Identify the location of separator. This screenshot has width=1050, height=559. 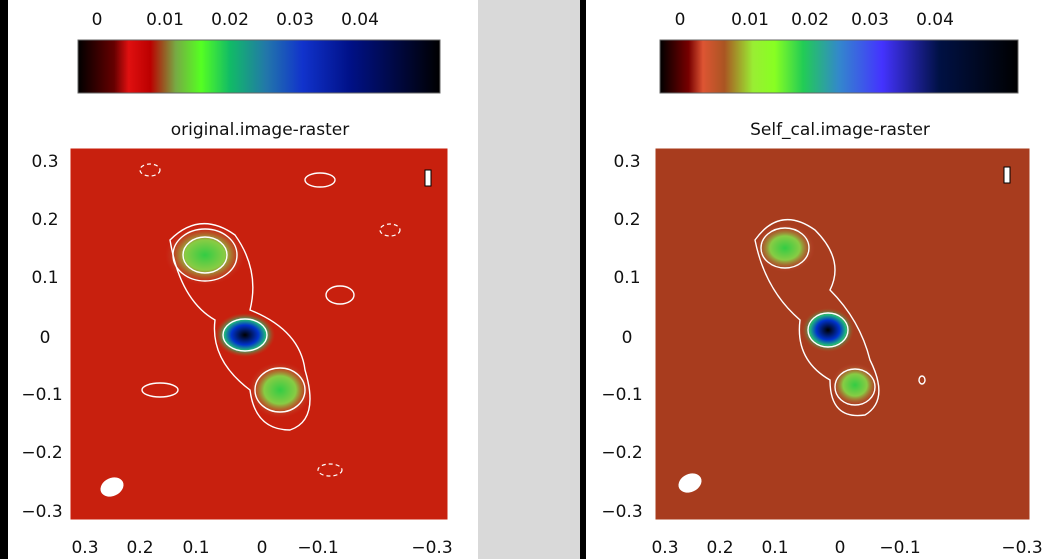
(529, 279).